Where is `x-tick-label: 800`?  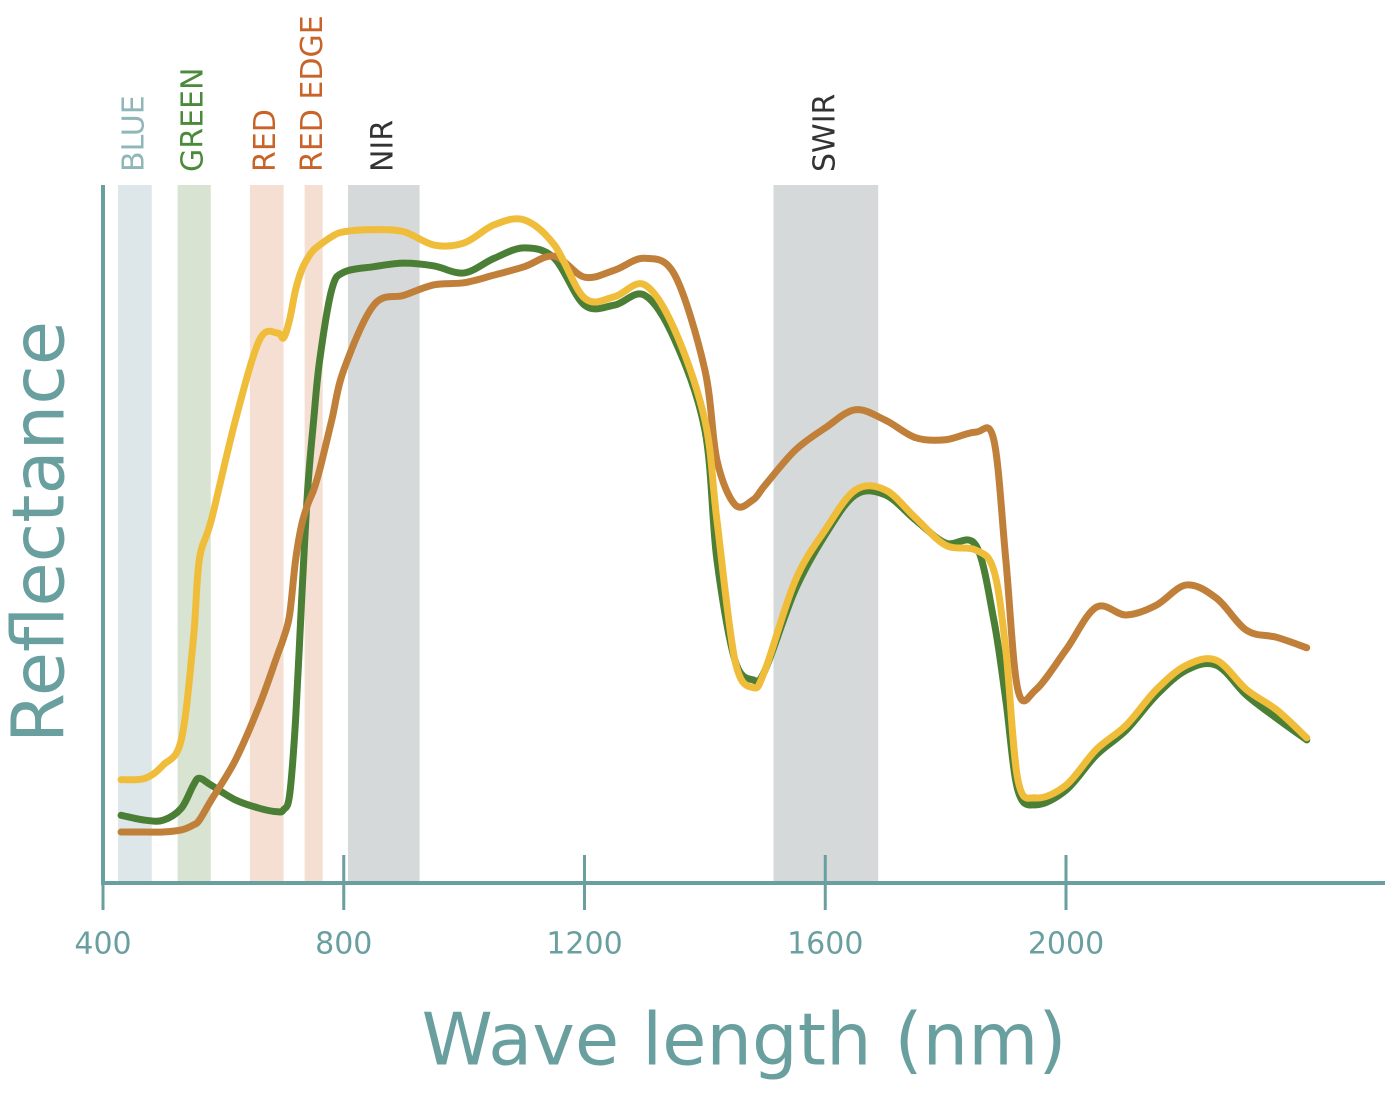 x-tick-label: 800 is located at coordinates (343, 944).